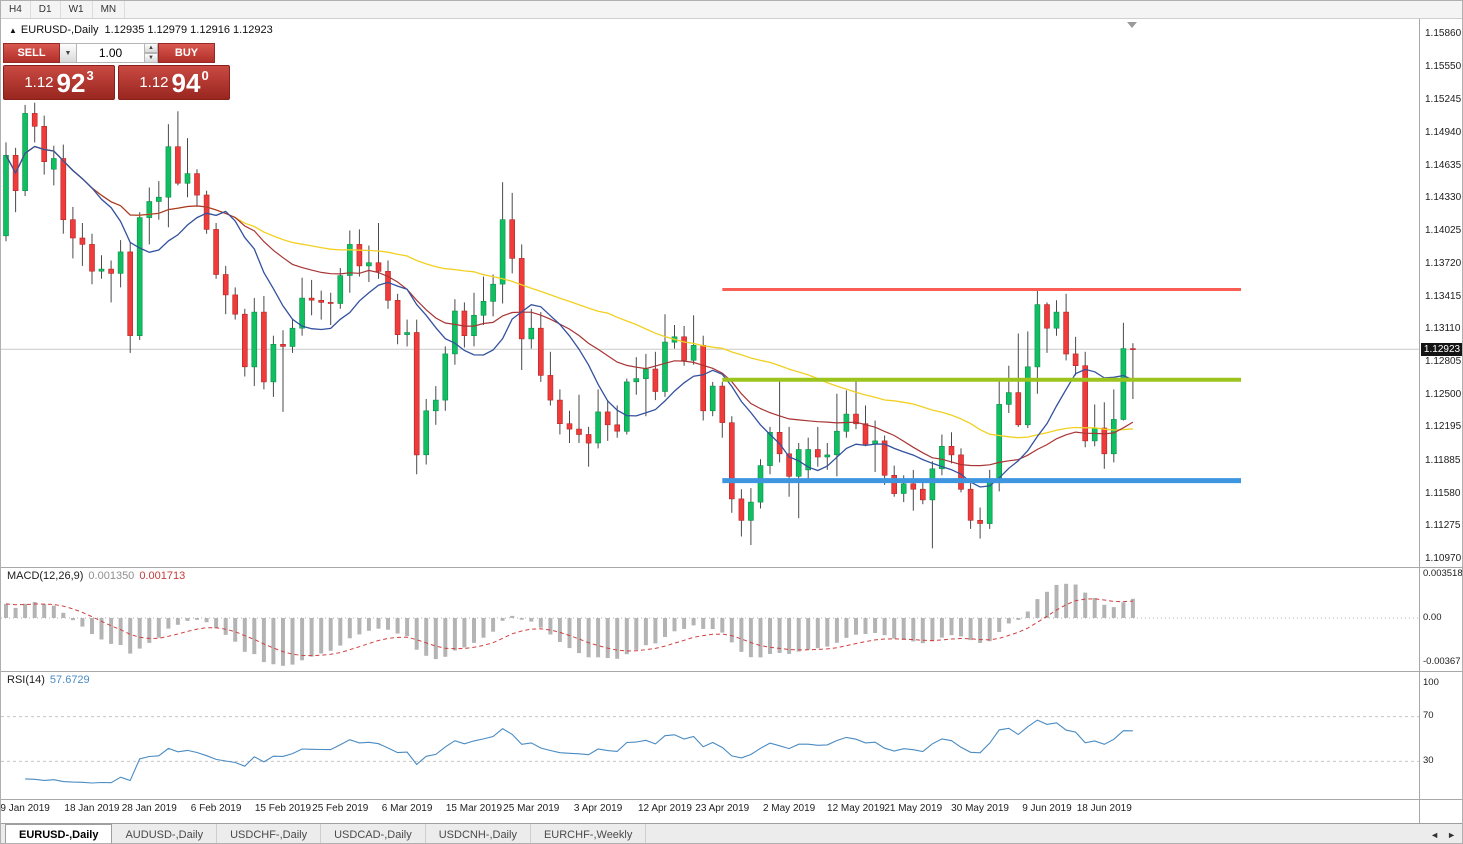 Image resolution: width=1463 pixels, height=844 pixels. I want to click on chart-tabs-scroll-right: ►, so click(1451, 834).